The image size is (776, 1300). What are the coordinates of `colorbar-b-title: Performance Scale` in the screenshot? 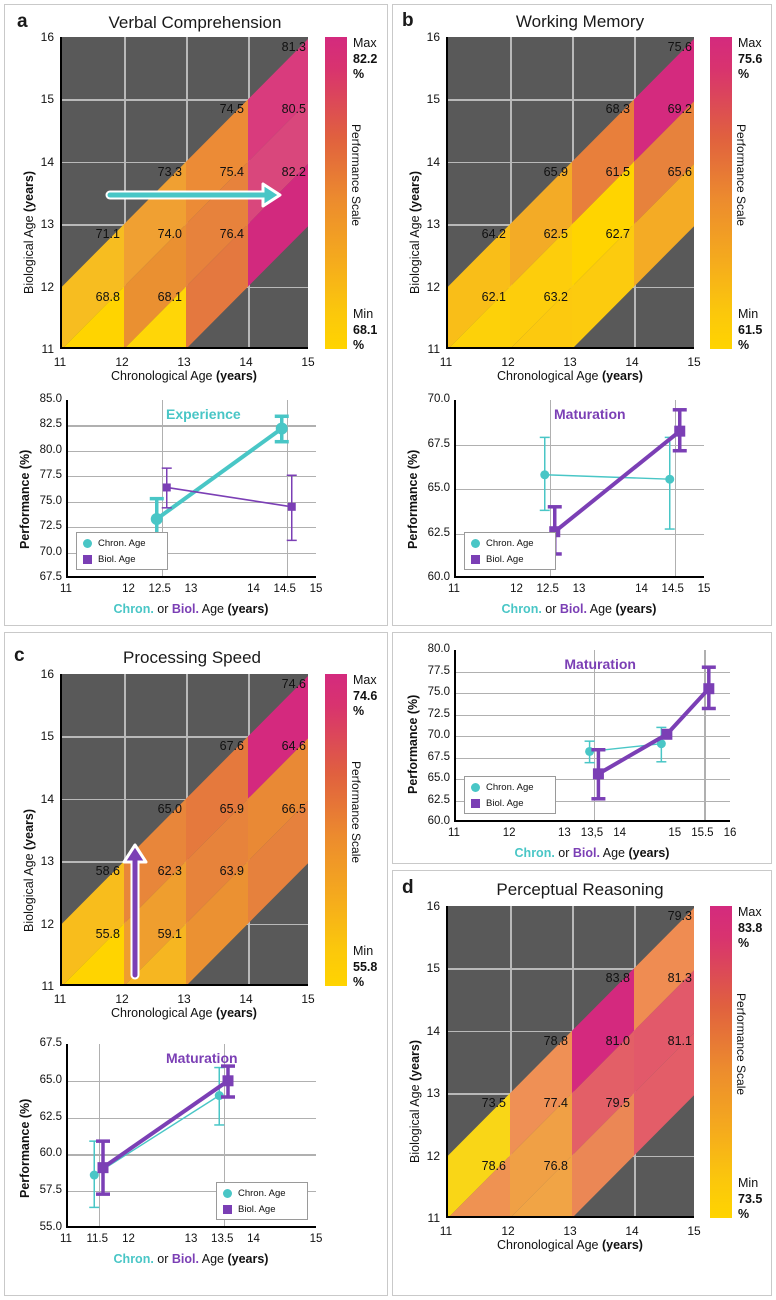 It's located at (741, 175).